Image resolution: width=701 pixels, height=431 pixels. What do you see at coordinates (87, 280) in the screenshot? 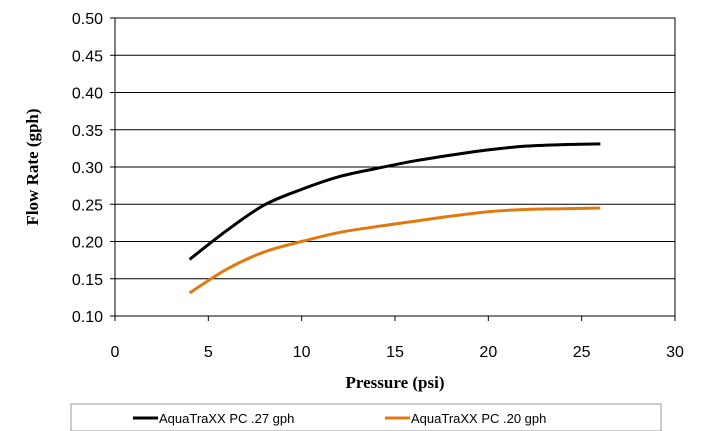
I see `y-tick-label: 0.15` at bounding box center [87, 280].